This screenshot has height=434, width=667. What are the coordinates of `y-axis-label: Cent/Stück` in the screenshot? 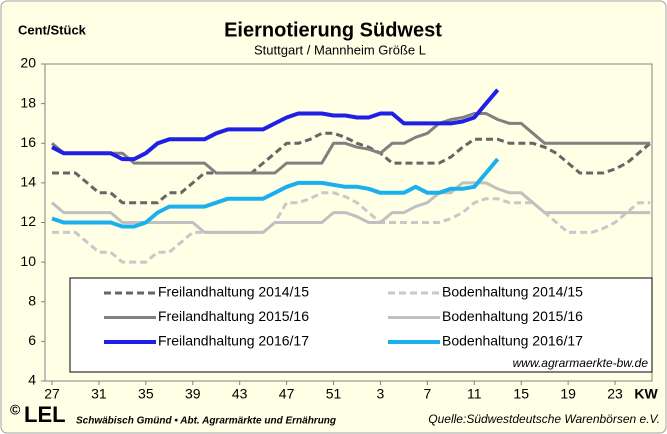 It's located at (52, 29).